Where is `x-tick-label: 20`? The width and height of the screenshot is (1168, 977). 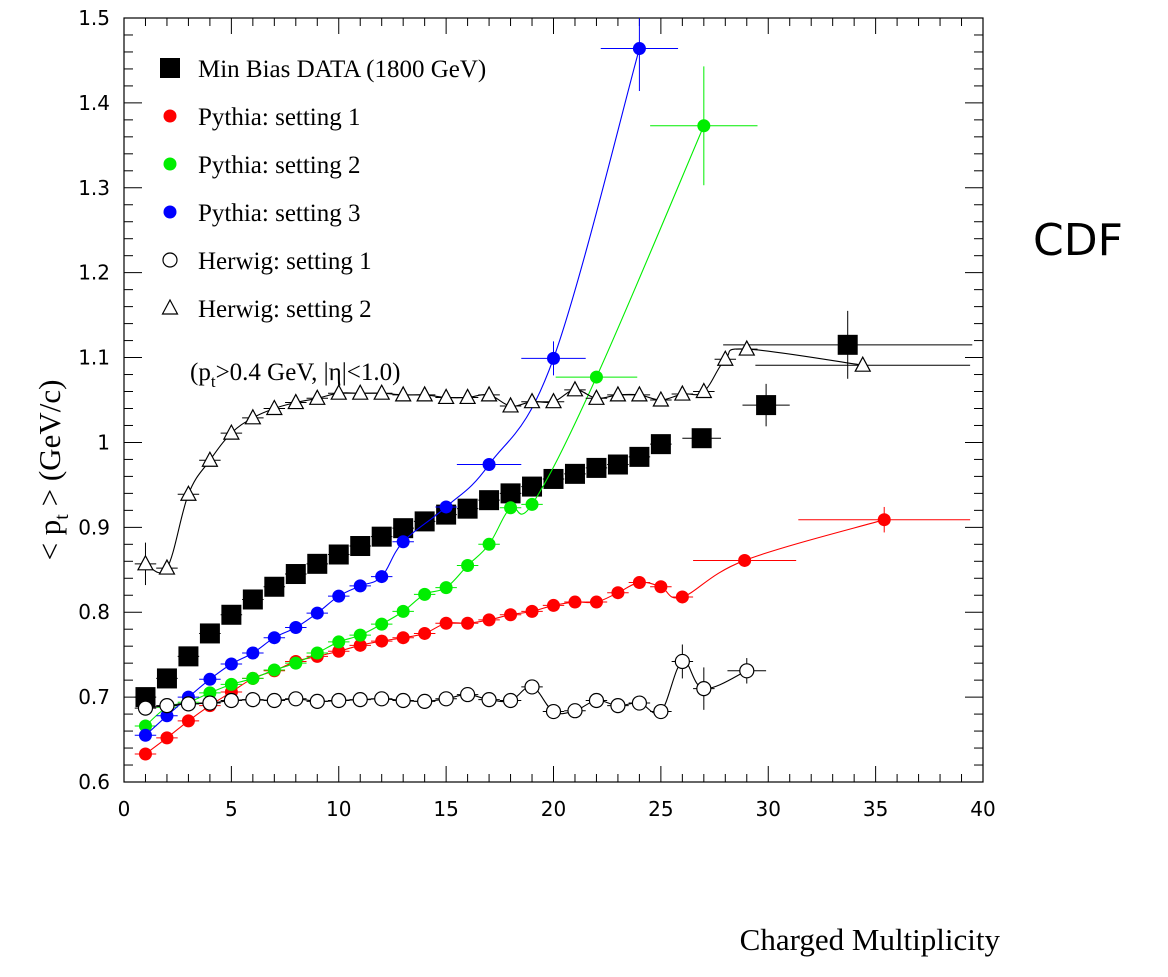
x-tick-label: 20 is located at coordinates (553, 809).